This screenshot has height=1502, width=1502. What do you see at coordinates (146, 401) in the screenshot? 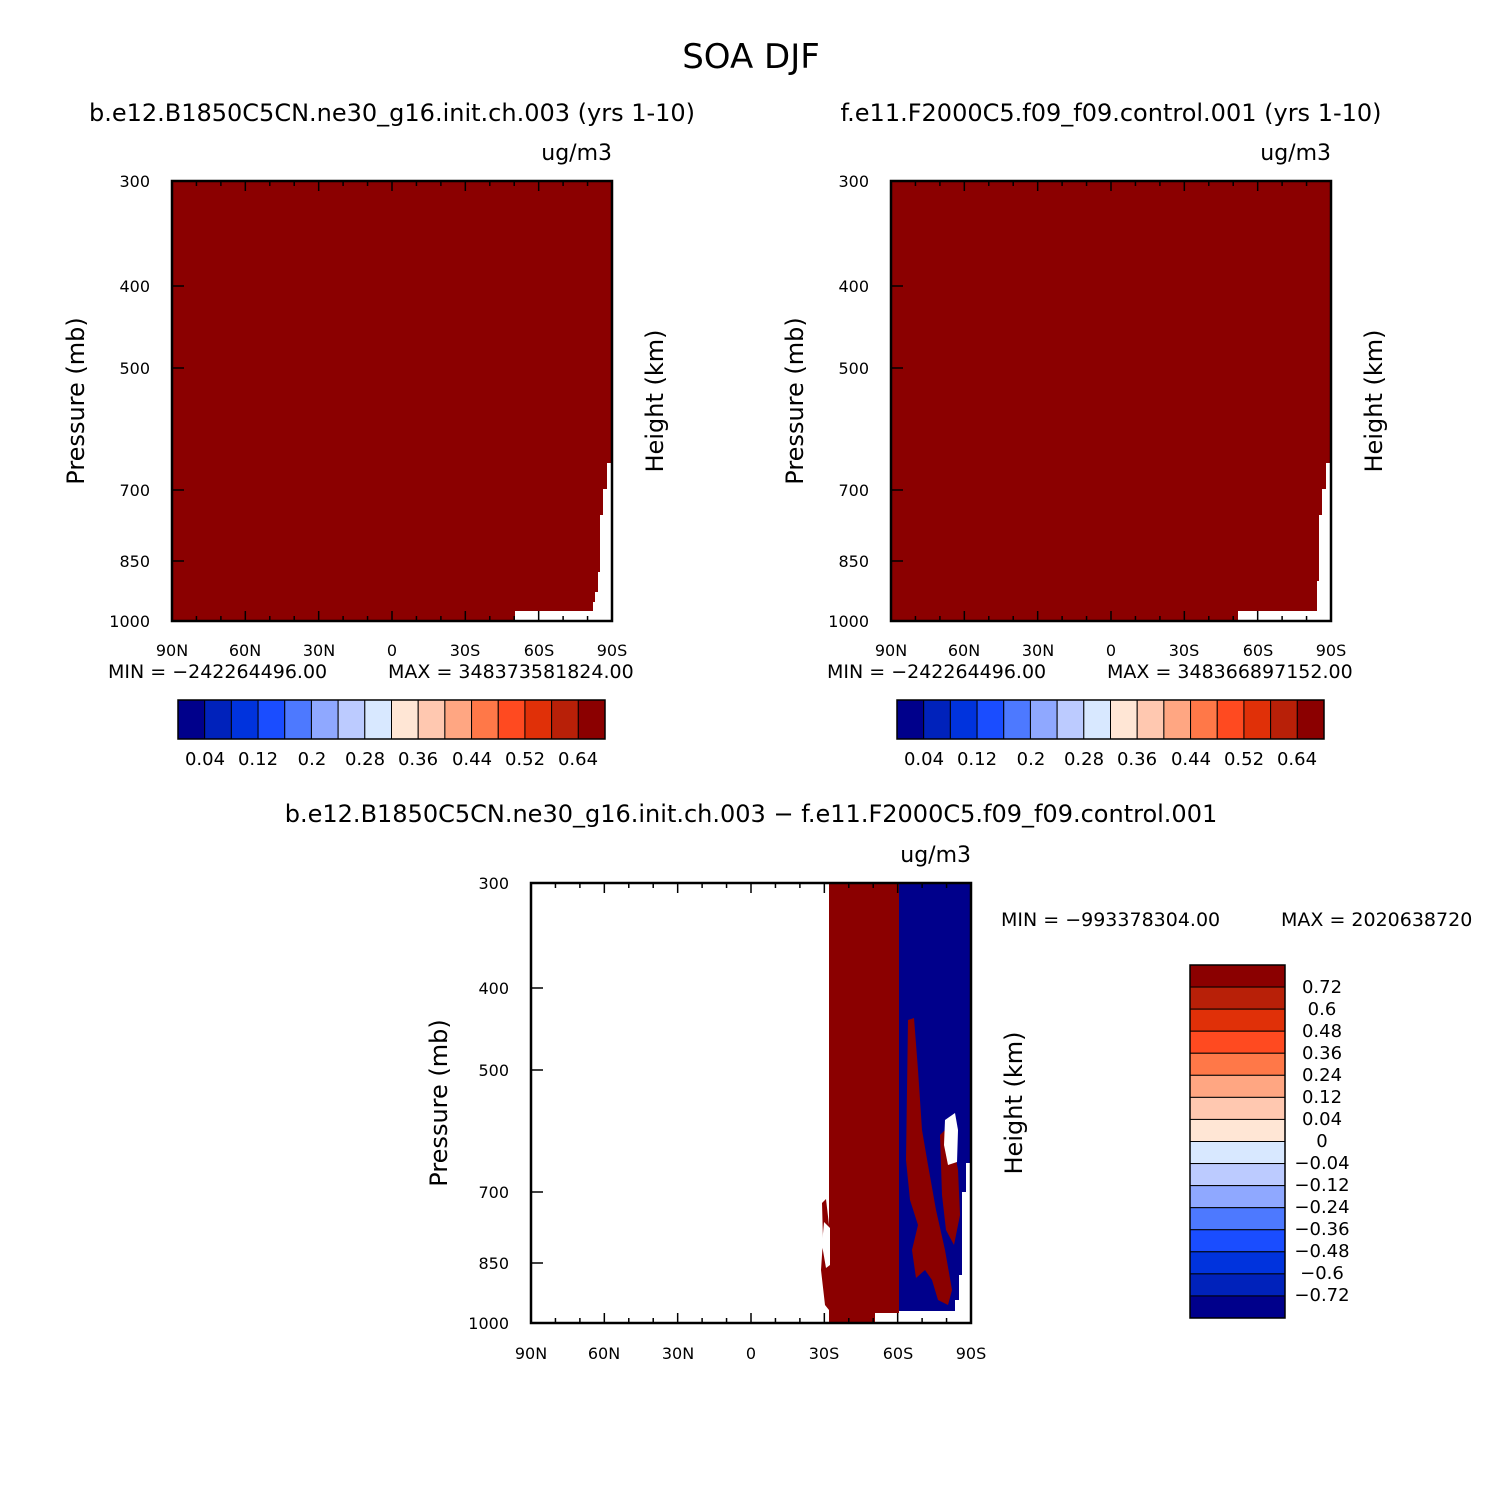
I see `panel-1-y-ticks: 300 400 500 700 850 1000` at bounding box center [146, 401].